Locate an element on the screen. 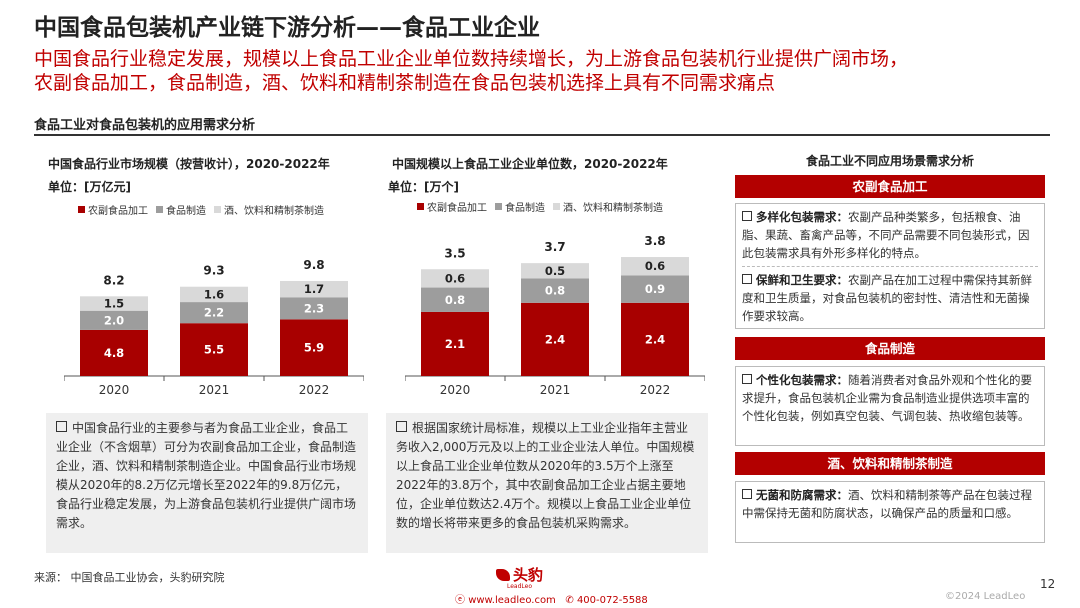  website-link: www.leadleo.com is located at coordinates (512, 600).